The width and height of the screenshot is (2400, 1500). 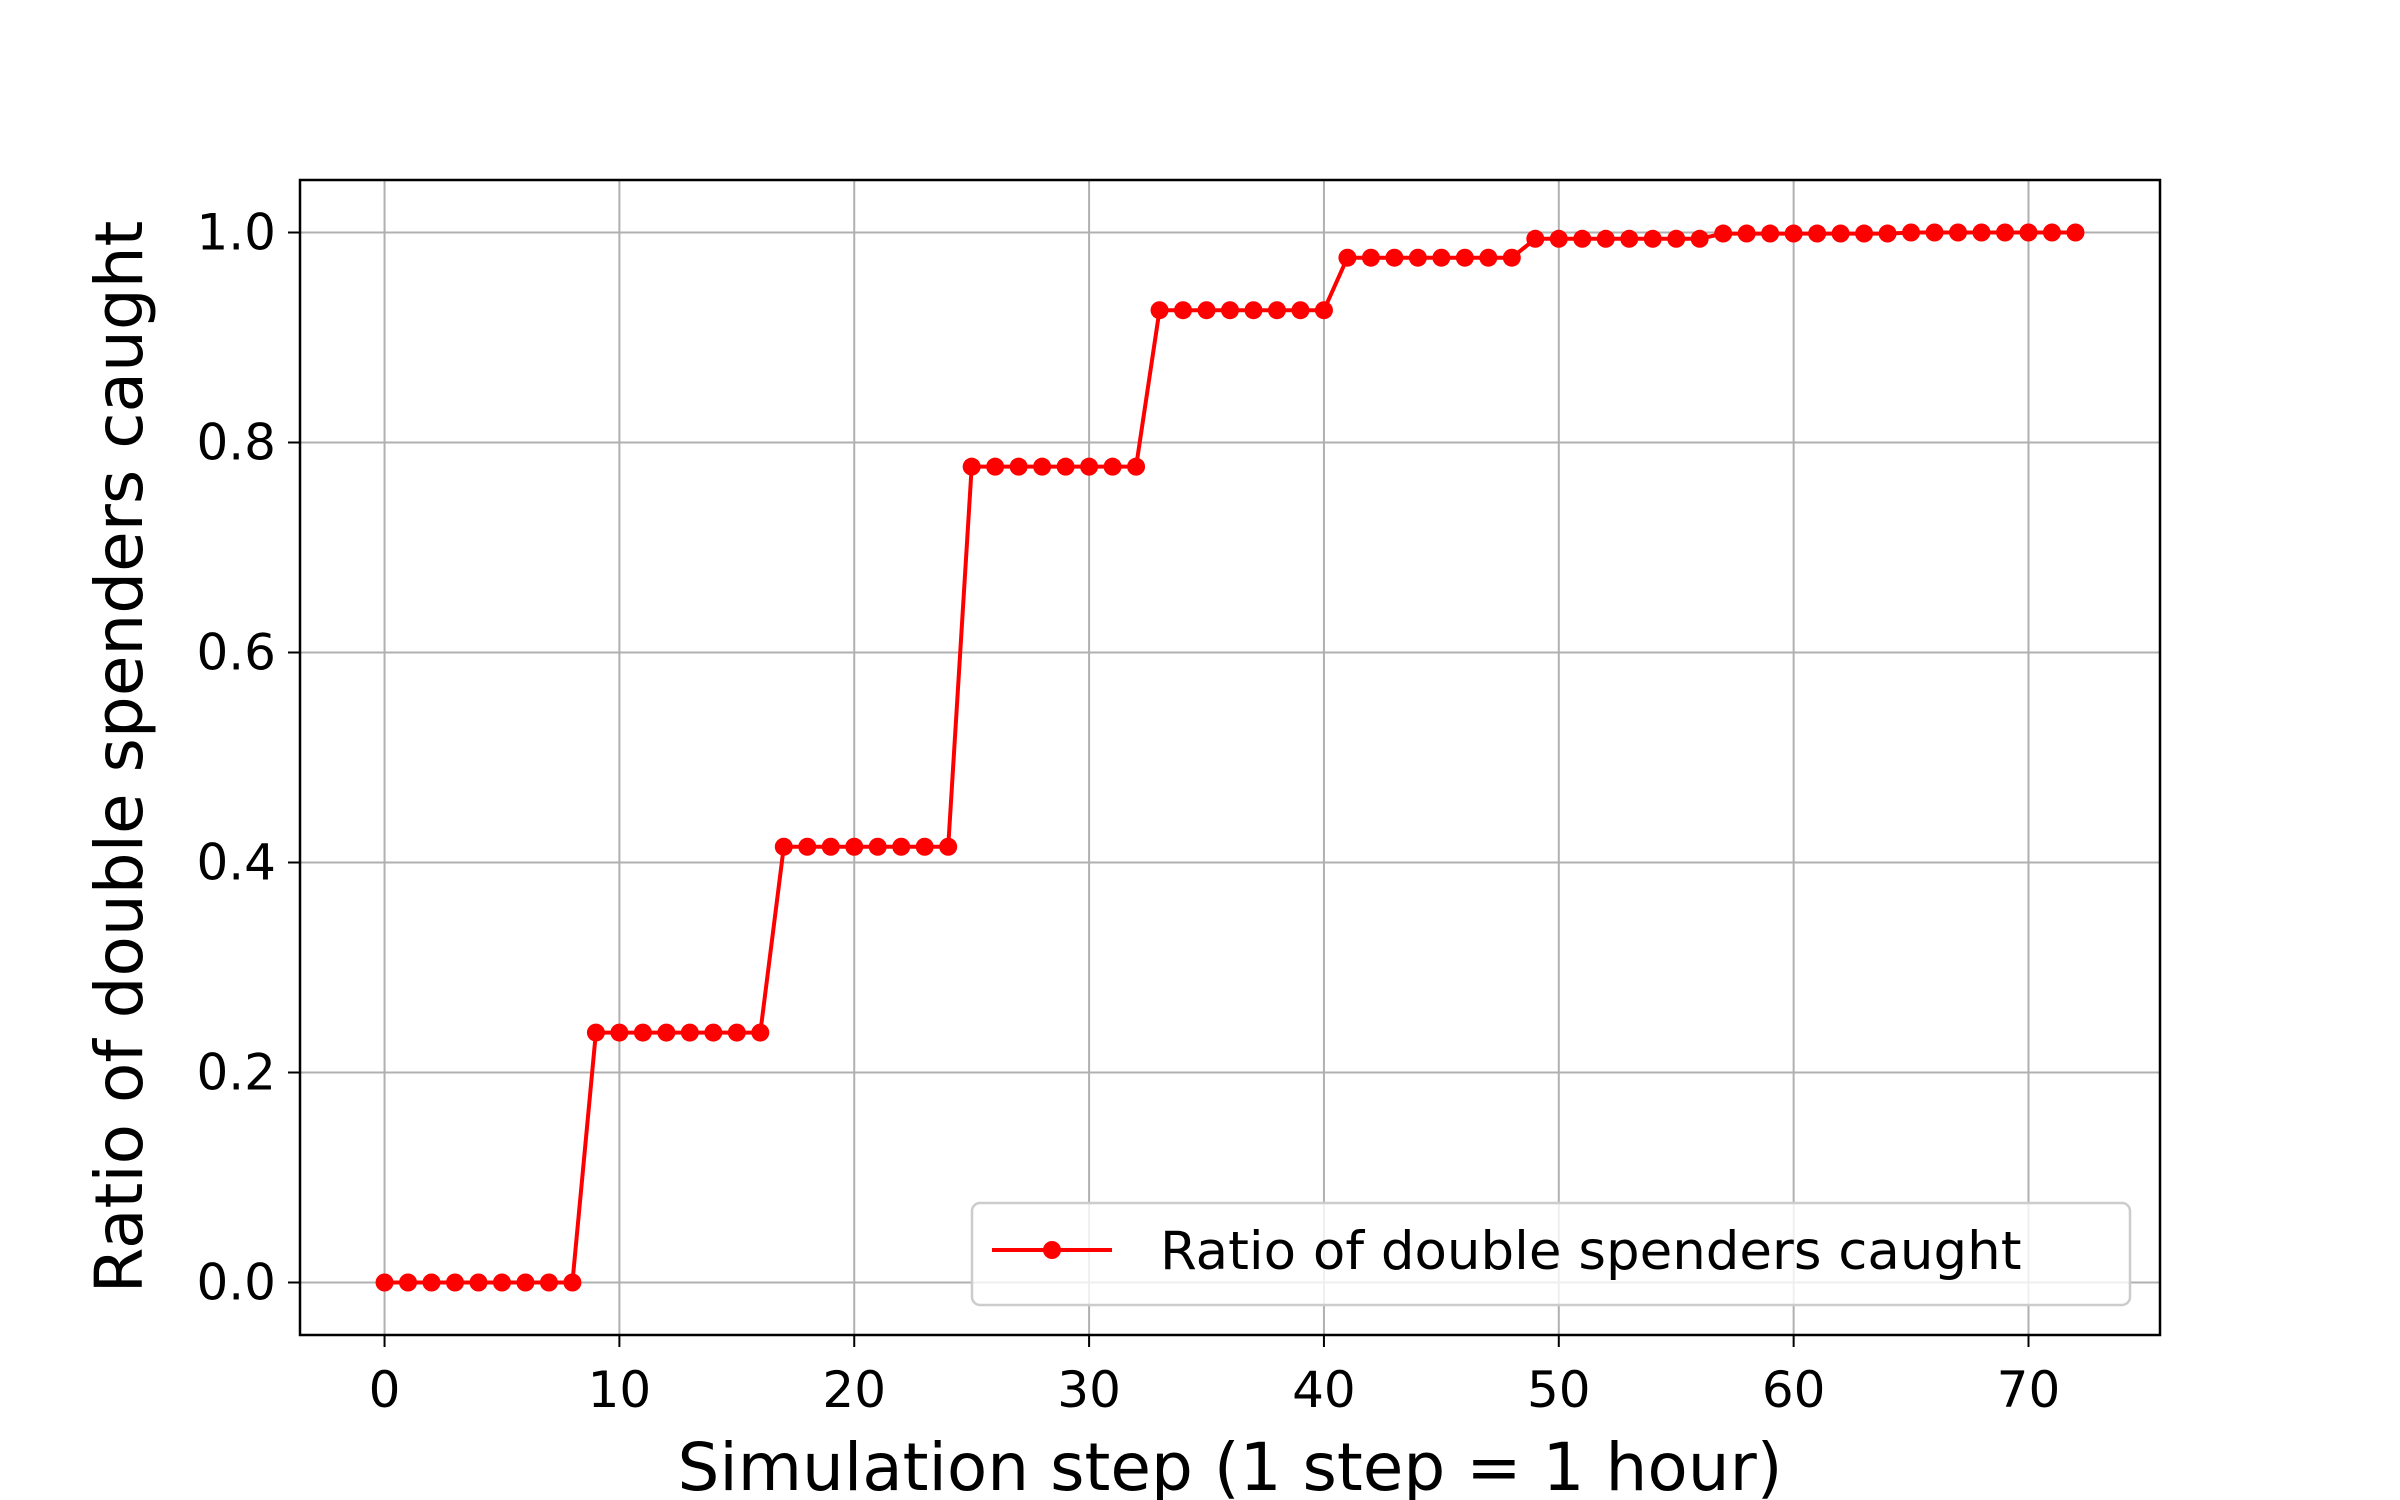 What do you see at coordinates (1230, 1464) in the screenshot?
I see `x-axis-label: Simulation step (1 step = 1 hour)` at bounding box center [1230, 1464].